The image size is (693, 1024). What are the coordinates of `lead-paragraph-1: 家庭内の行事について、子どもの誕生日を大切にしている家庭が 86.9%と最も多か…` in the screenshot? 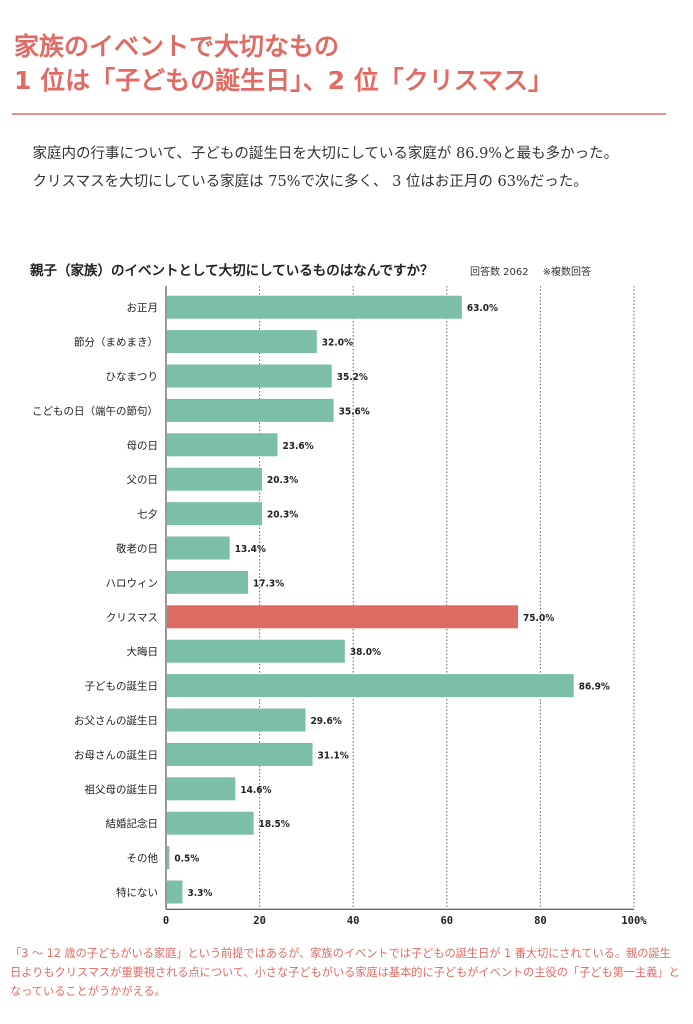 It's located at (325, 154).